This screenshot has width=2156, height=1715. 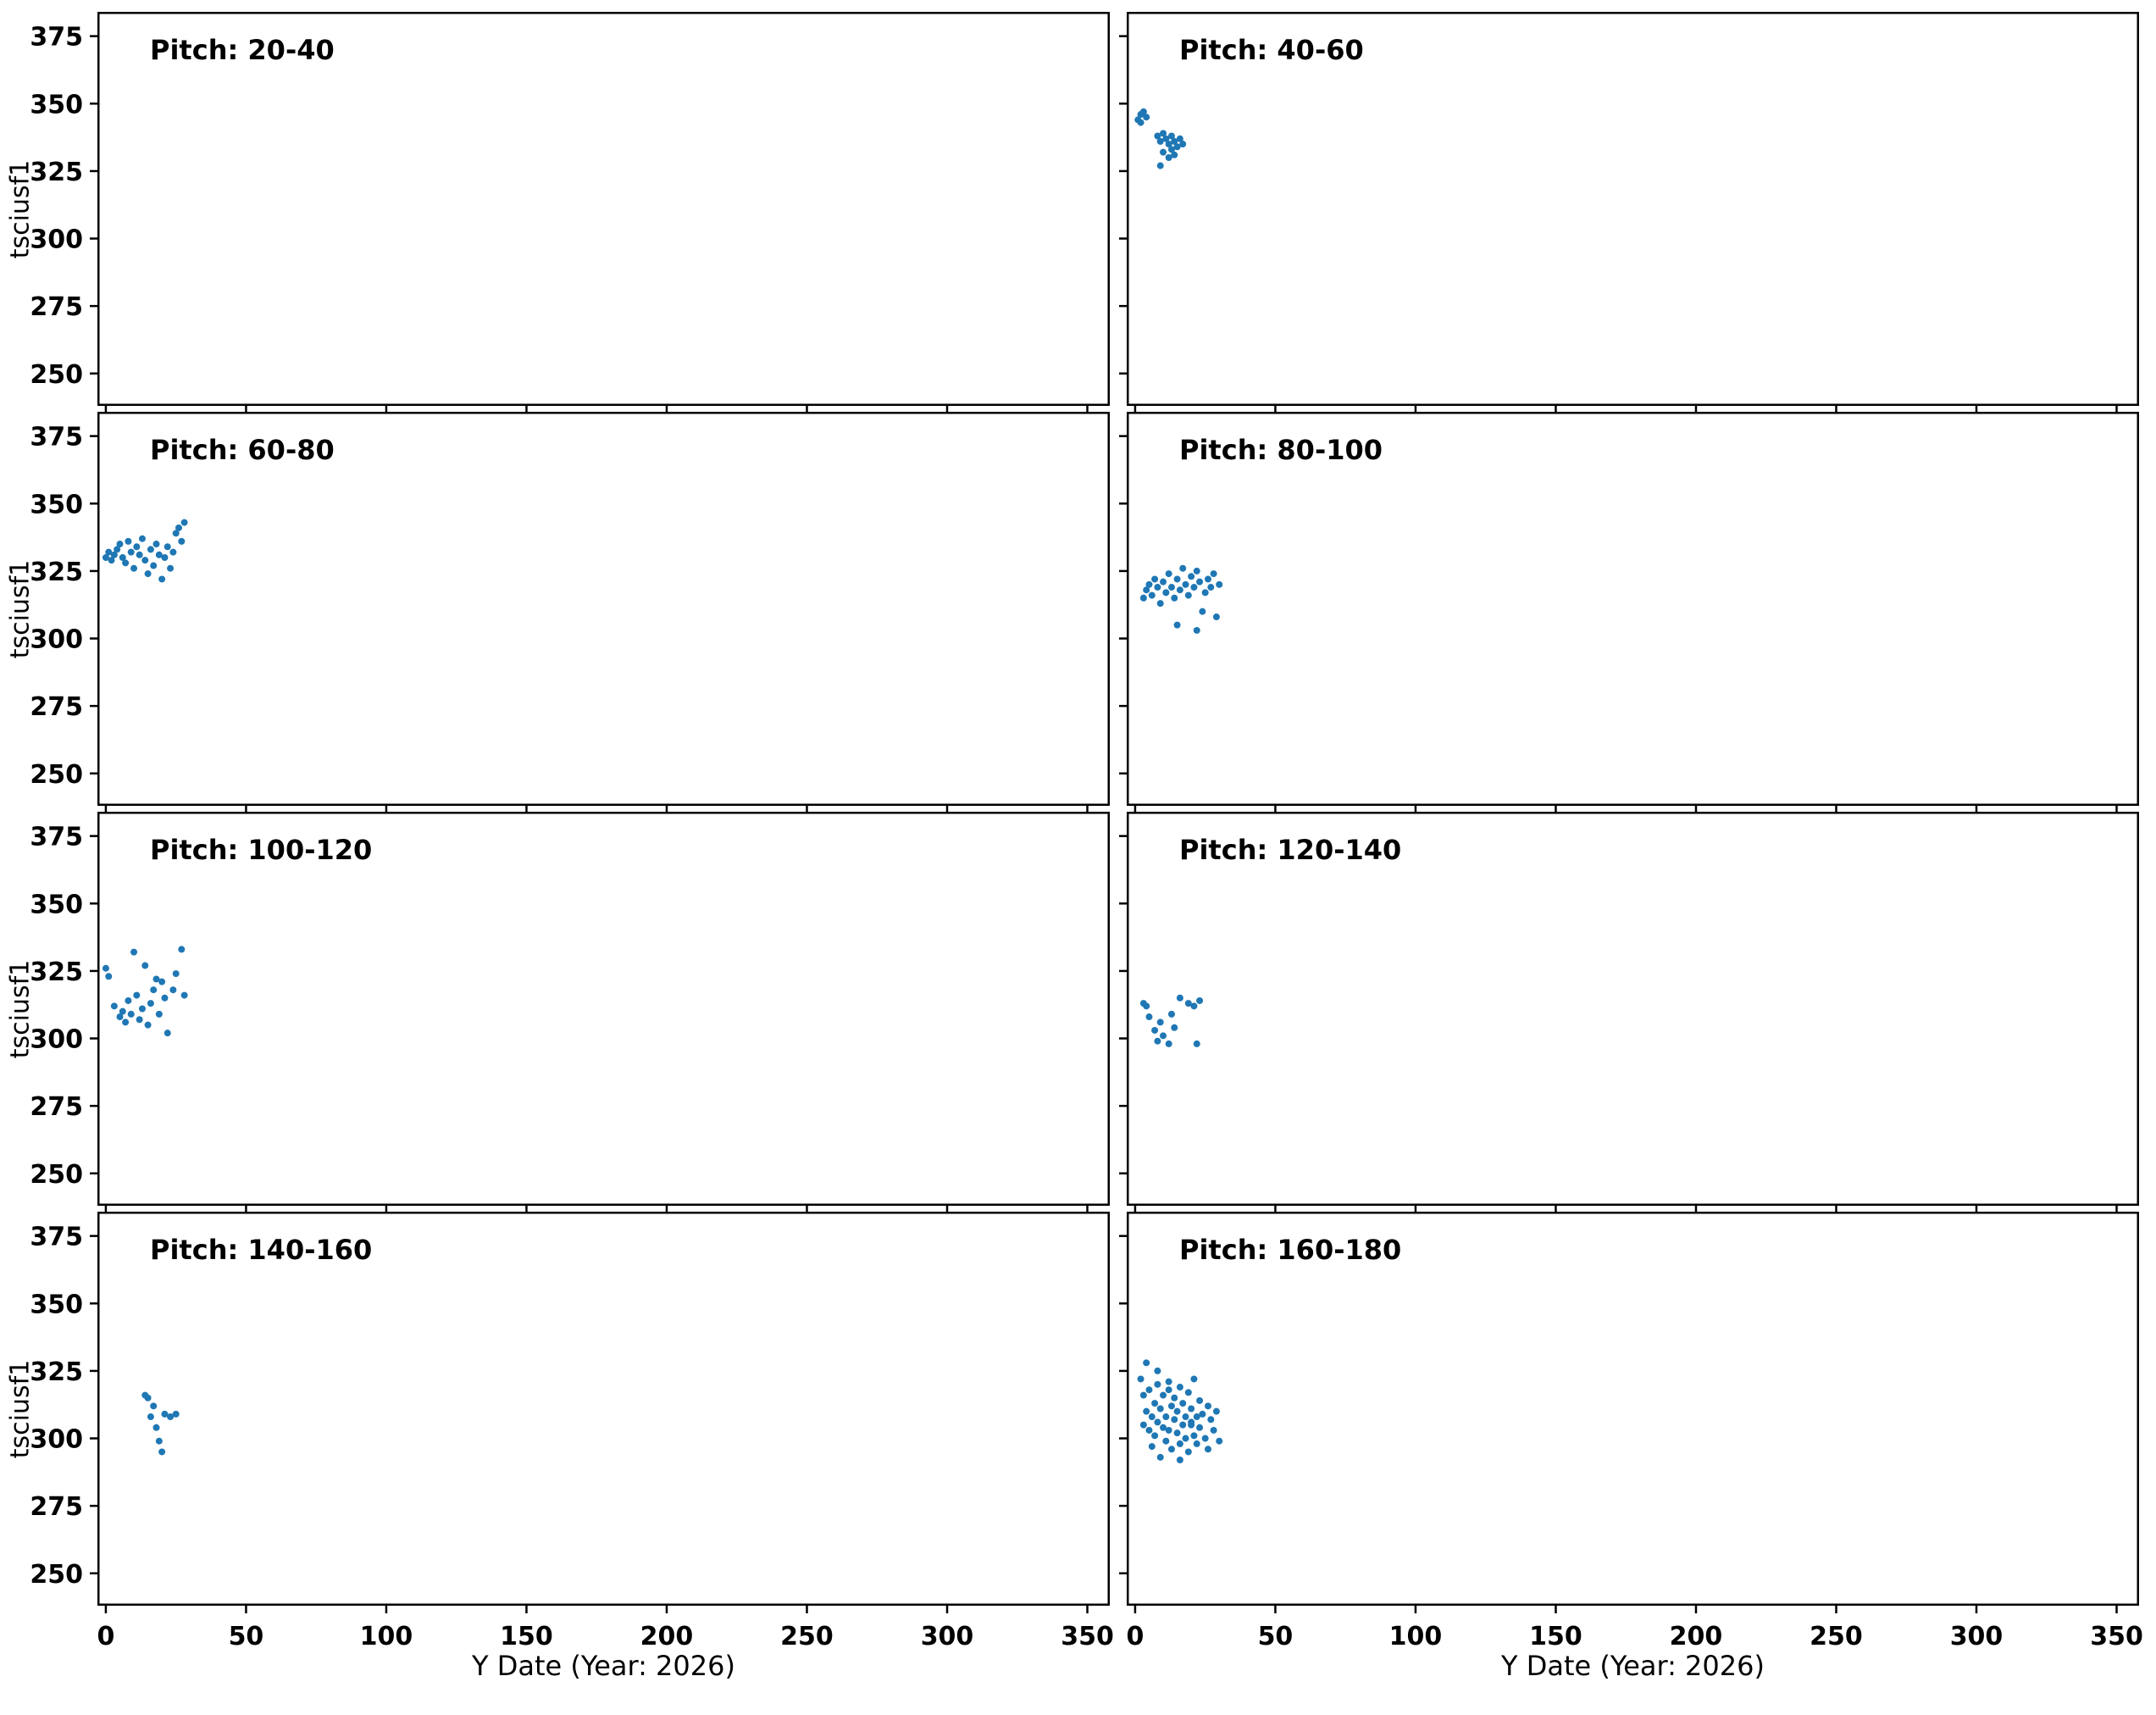 What do you see at coordinates (242, 450) in the screenshot?
I see `subplot-title: Pitch: 60-80` at bounding box center [242, 450].